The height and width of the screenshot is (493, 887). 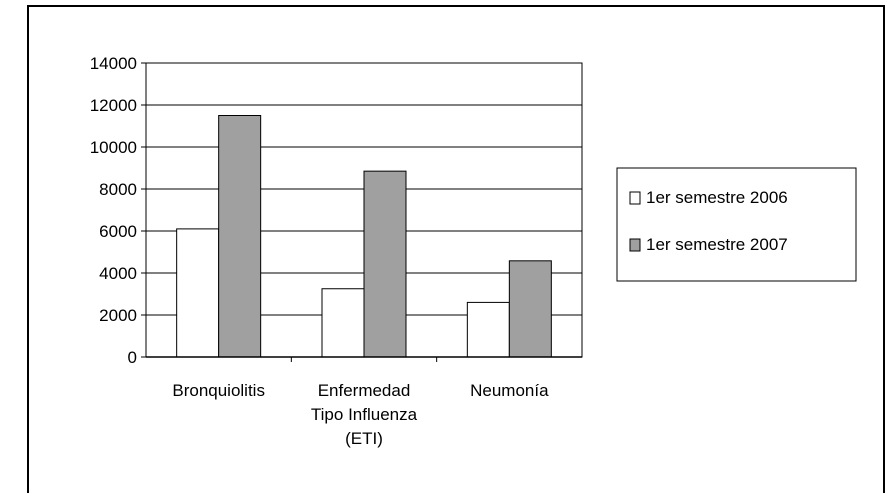 What do you see at coordinates (635, 245) in the screenshot?
I see `legend-swatch-2007` at bounding box center [635, 245].